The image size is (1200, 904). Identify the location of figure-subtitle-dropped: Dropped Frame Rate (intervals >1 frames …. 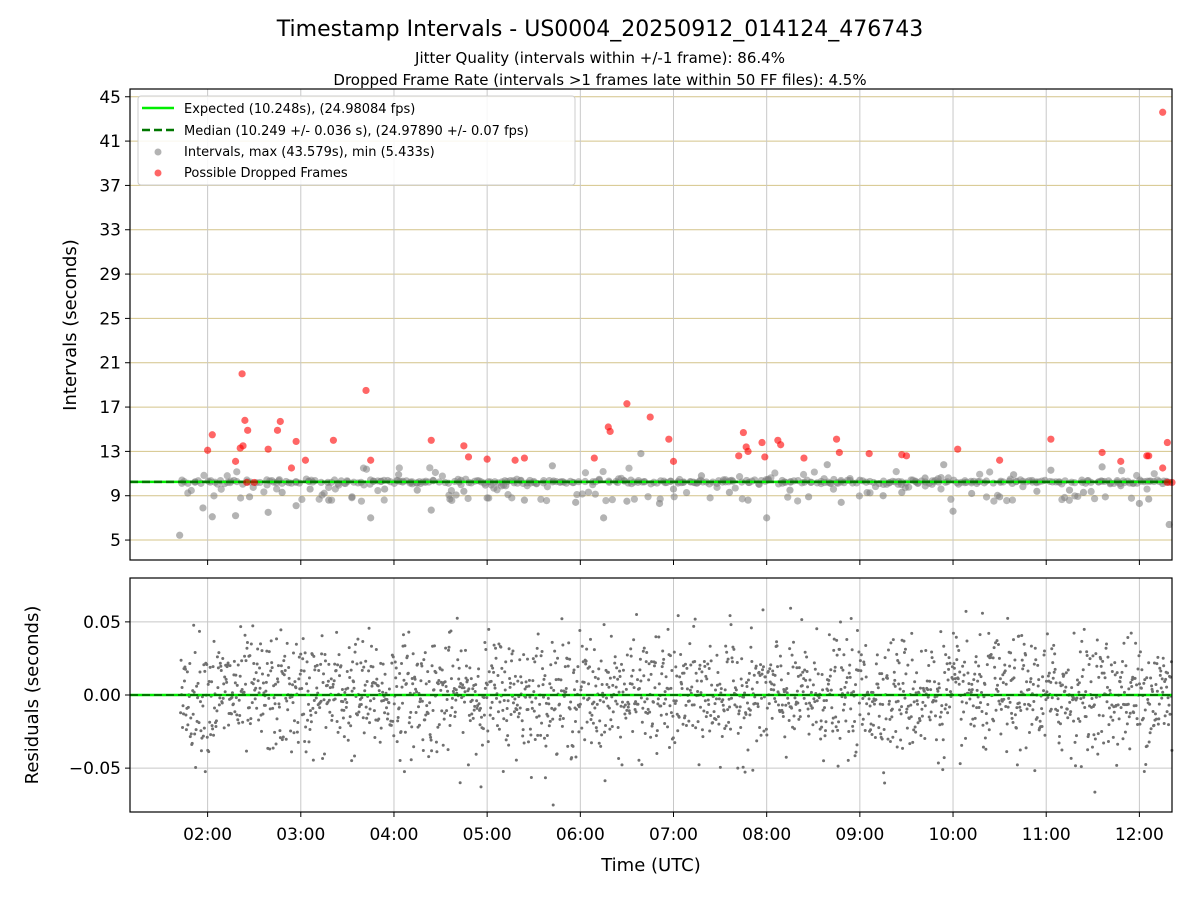
(599, 80).